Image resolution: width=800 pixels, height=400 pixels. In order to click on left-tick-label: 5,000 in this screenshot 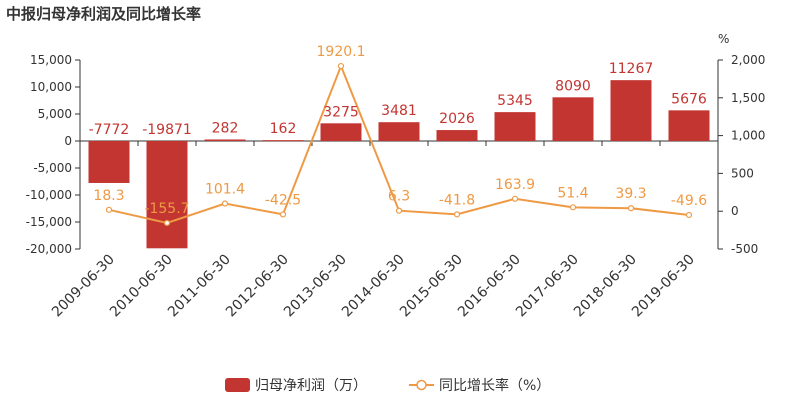, I will do `click(55, 114)`.